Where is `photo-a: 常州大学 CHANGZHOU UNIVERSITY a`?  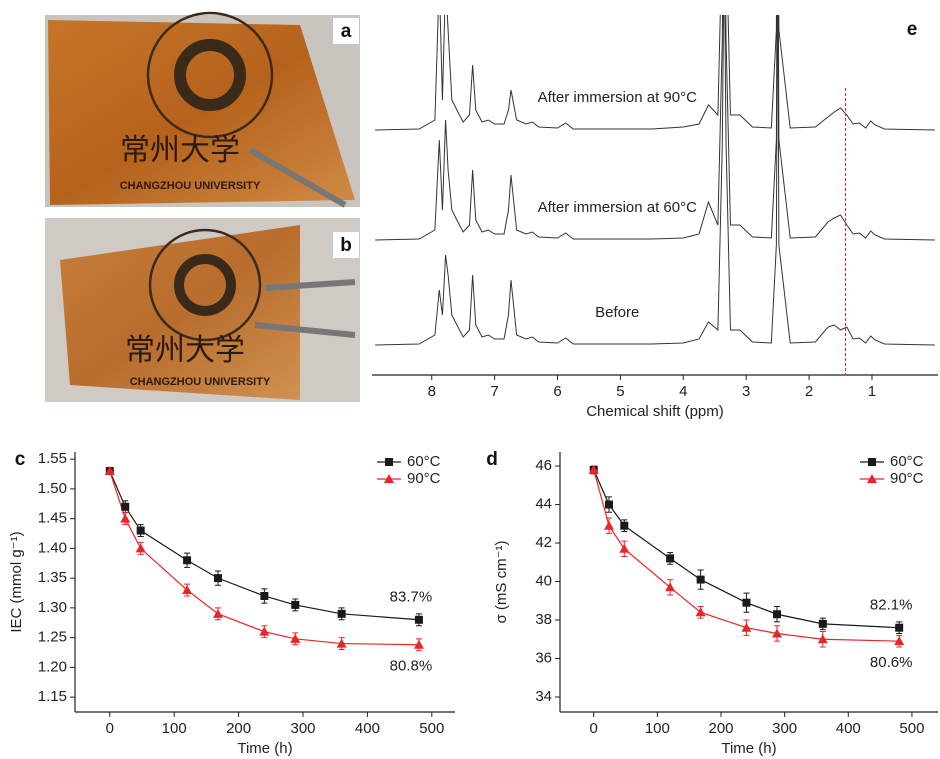
photo-a: 常州大学 CHANGZHOU UNIVERSITY a is located at coordinates (202, 109).